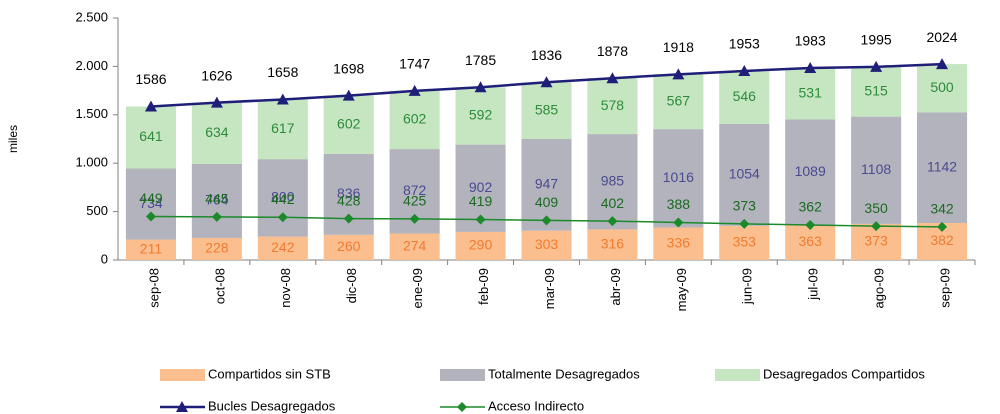  I want to click on data-label: 290, so click(481, 245).